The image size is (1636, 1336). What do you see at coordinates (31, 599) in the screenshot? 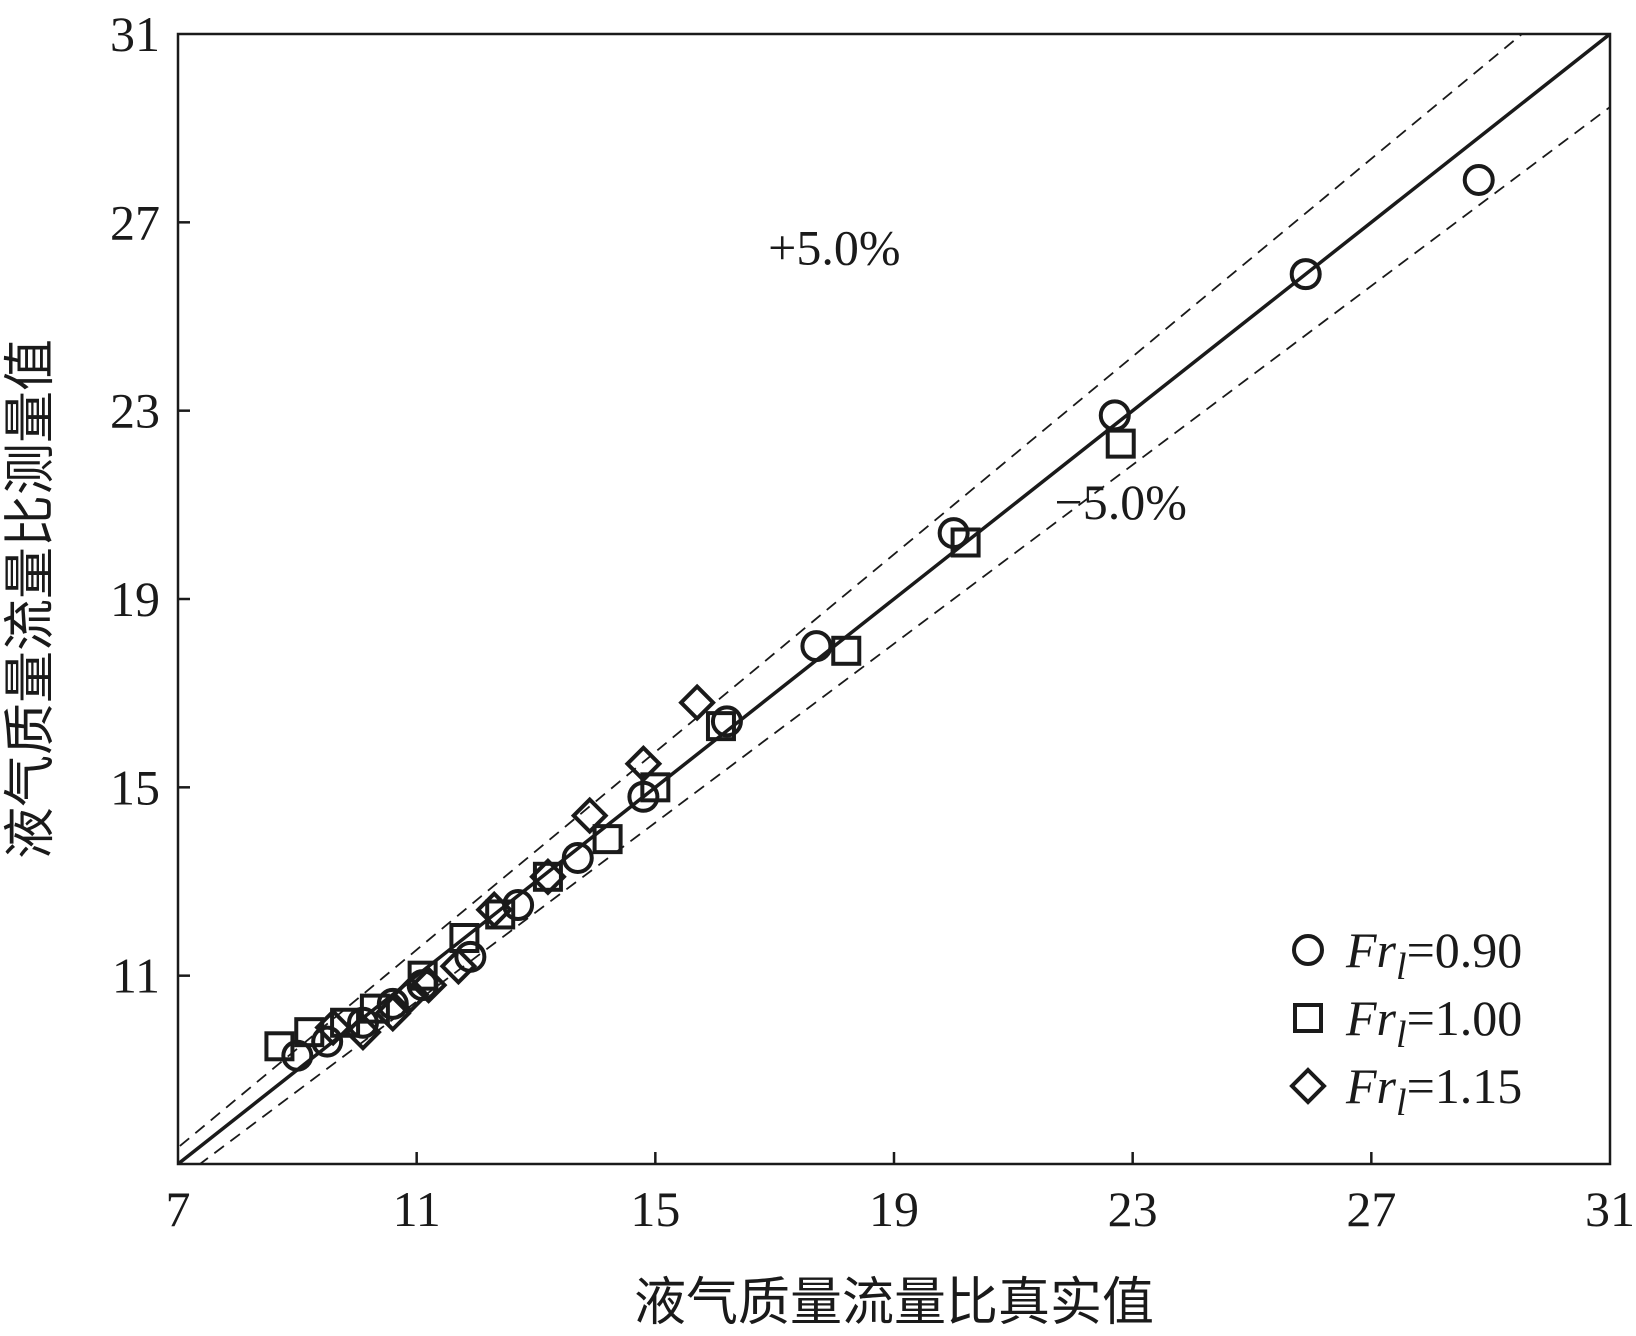
I see `y-axis-title: 液气质量流量比测量值` at bounding box center [31, 599].